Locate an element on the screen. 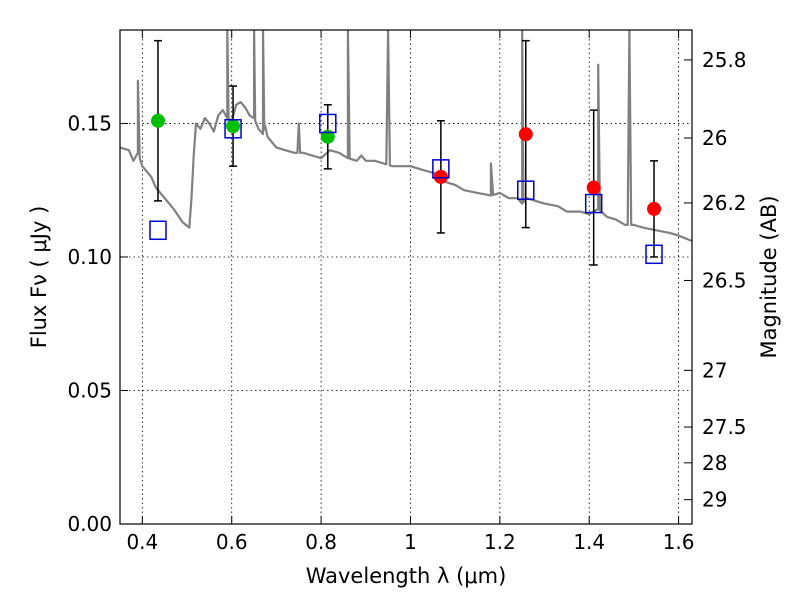 This screenshot has height=600, width=800. mag-tick-label: 26 is located at coordinates (714, 138).